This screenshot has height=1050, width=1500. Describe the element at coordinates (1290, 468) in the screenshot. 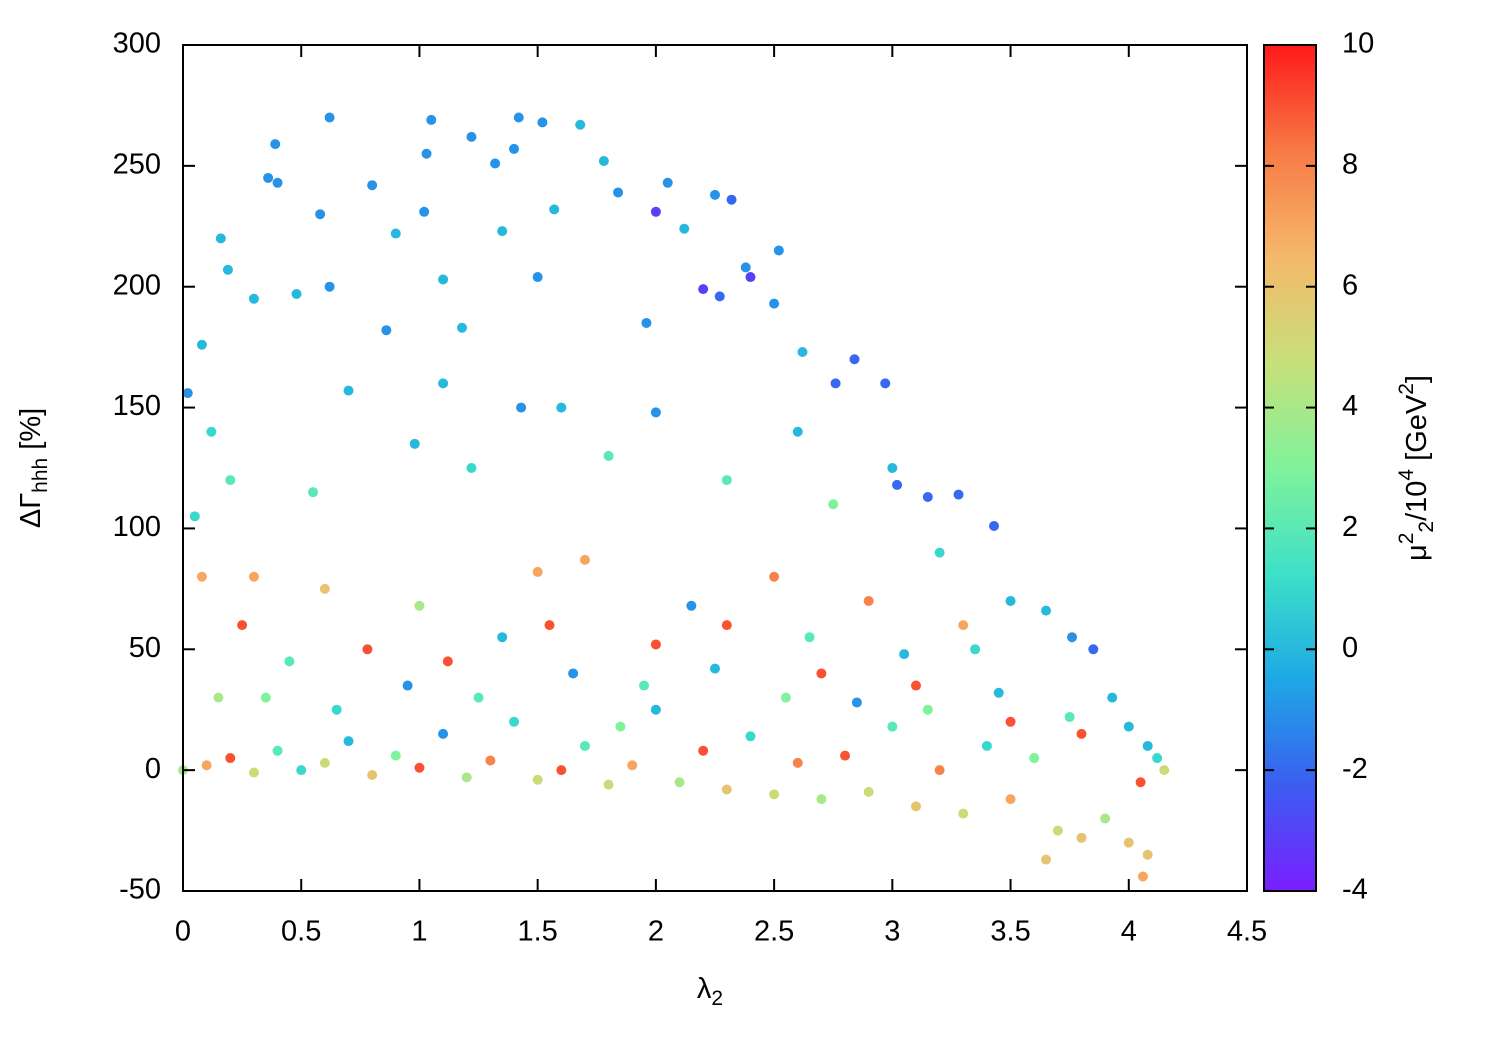

I see `colorbar` at that location.